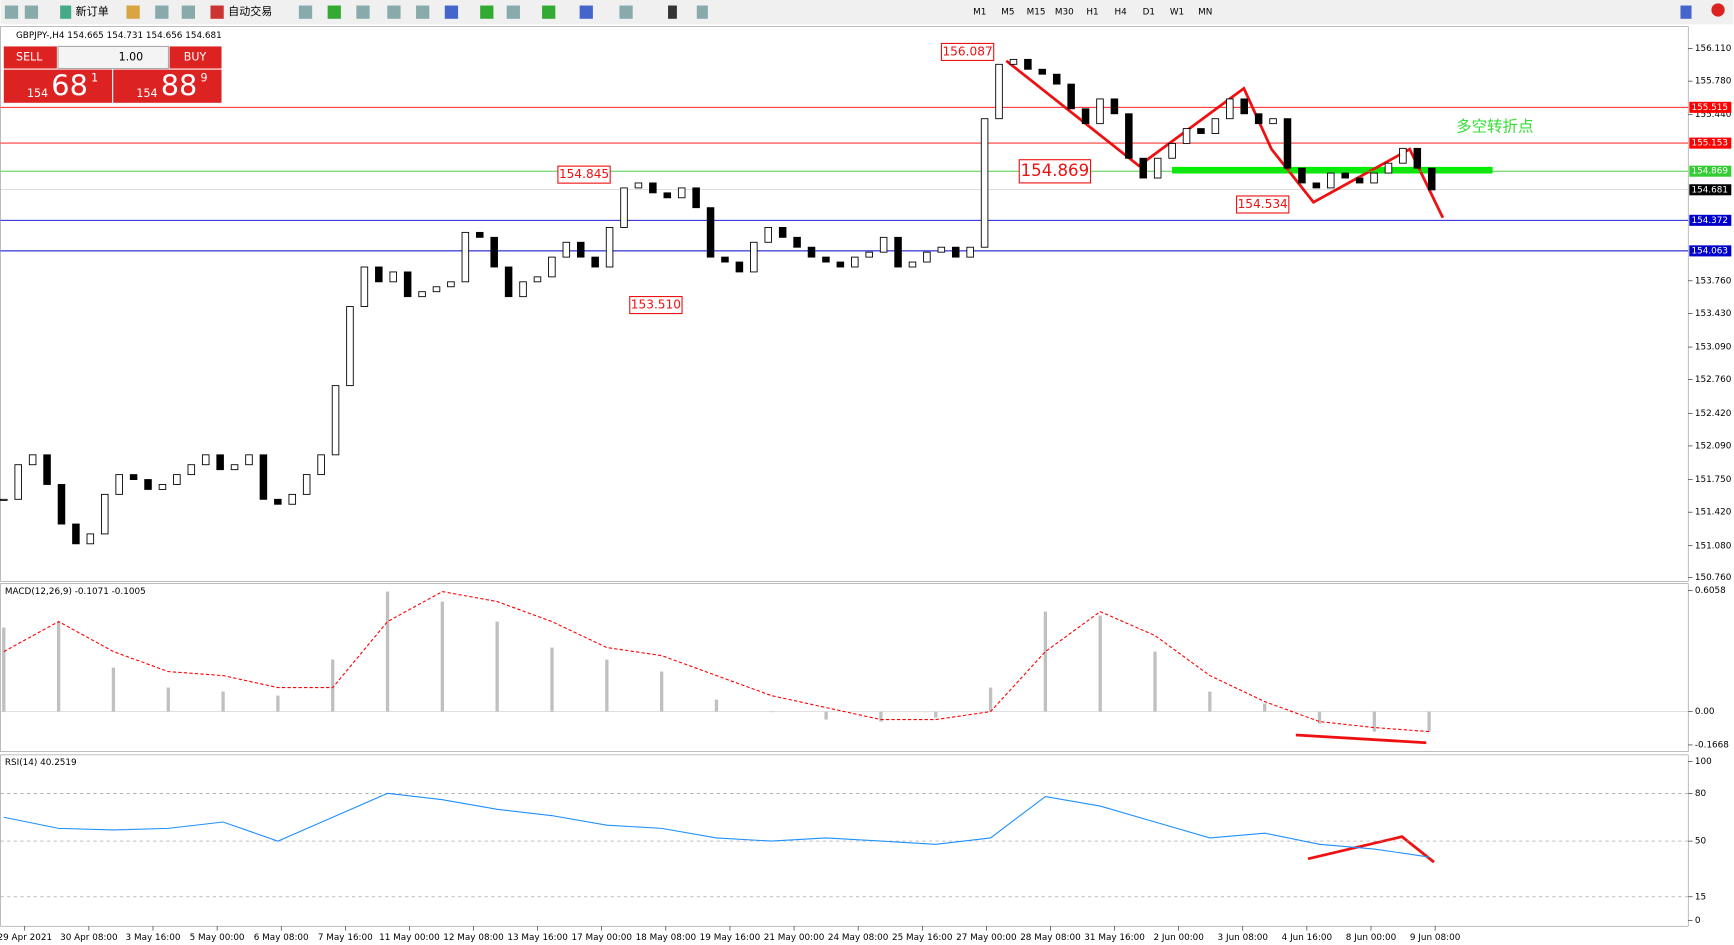 The image size is (1734, 945). What do you see at coordinates (250, 11) in the screenshot?
I see `auto-trading-button: 自动交易` at bounding box center [250, 11].